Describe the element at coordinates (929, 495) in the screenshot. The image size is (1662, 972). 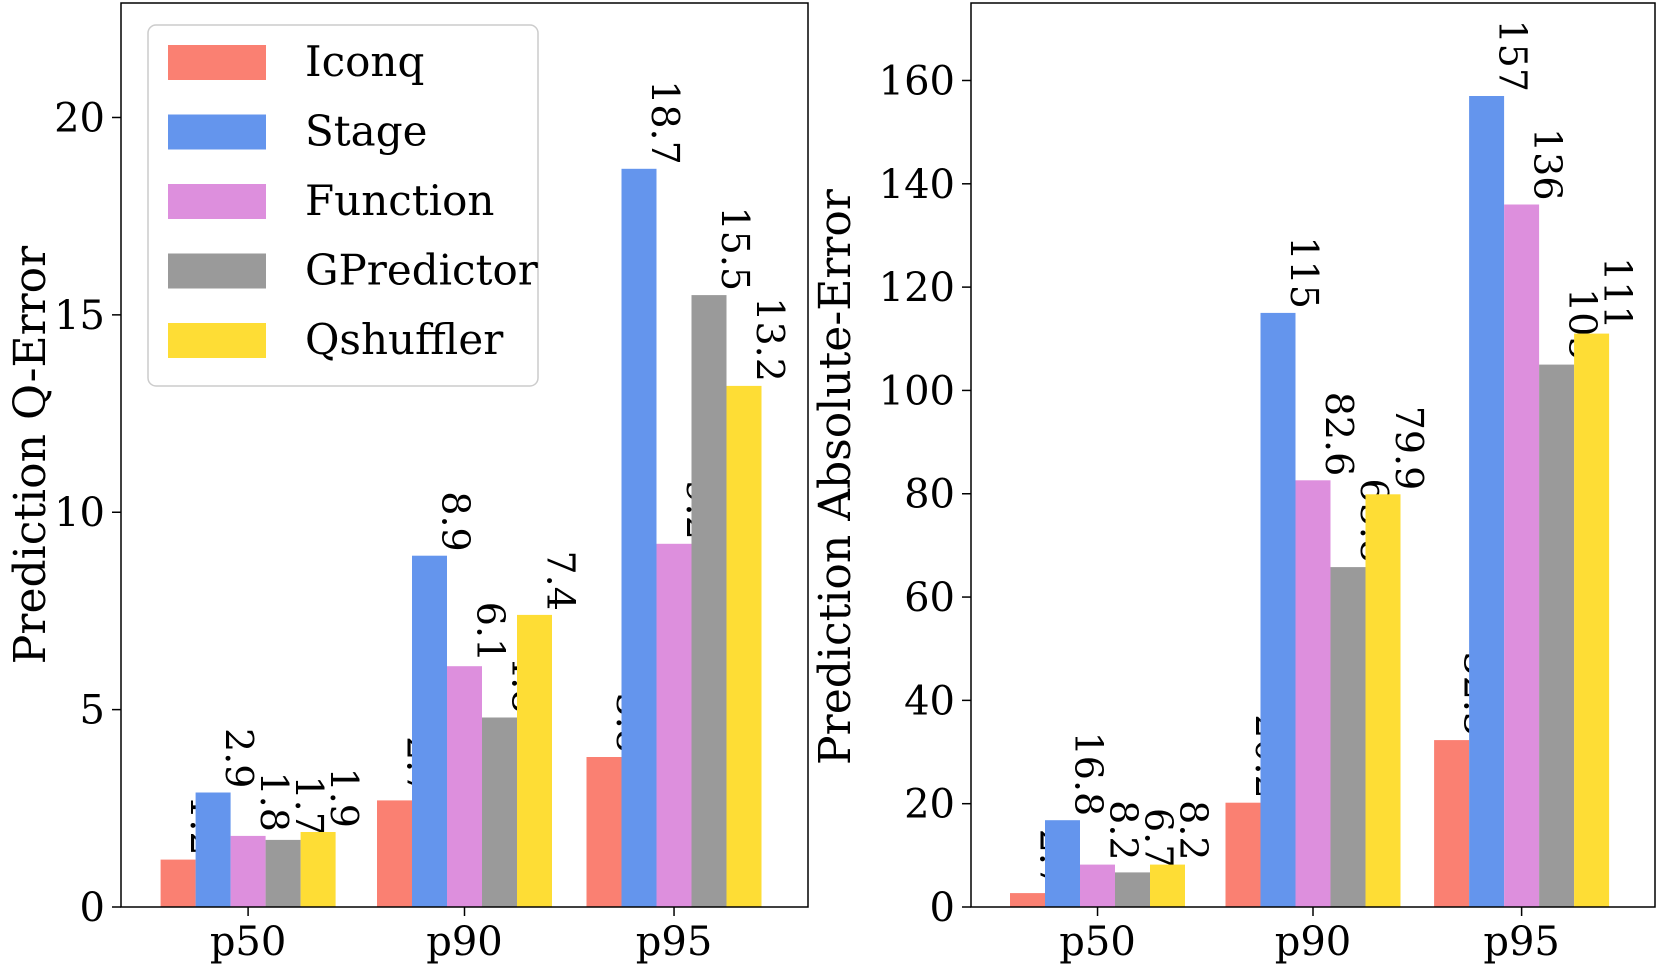
I see `y-tick-label: 80` at that location.